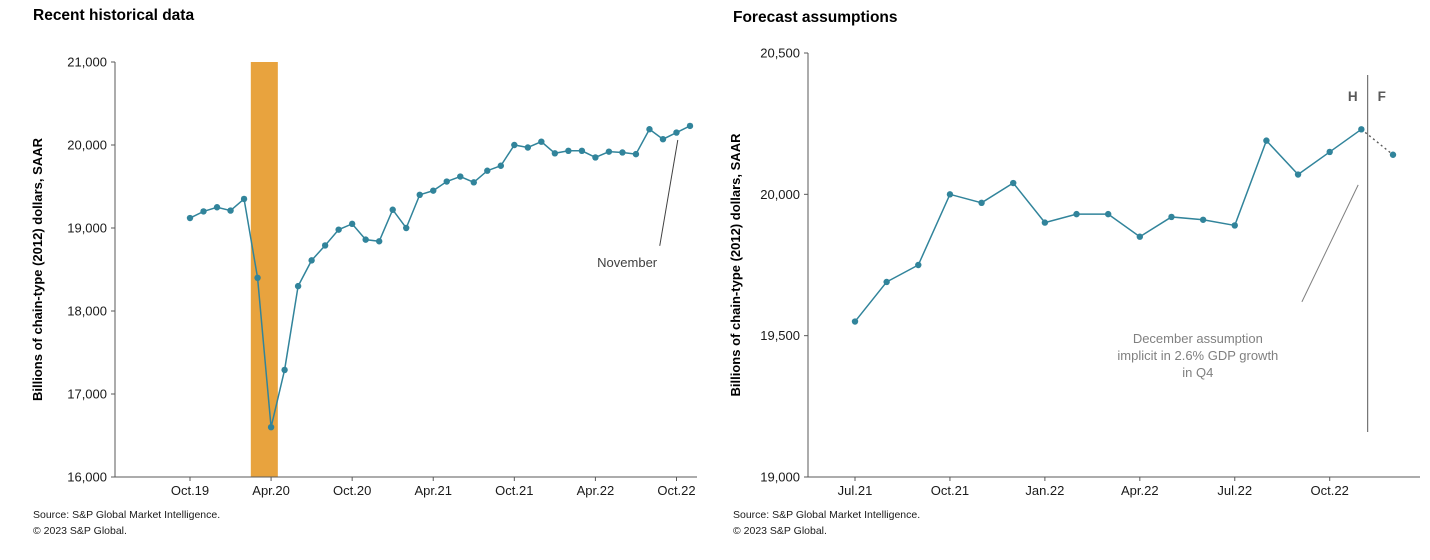 The width and height of the screenshot is (1430, 560). Describe the element at coordinates (815, 17) in the screenshot. I see `right-chart-title: Forecast assumptions` at that location.